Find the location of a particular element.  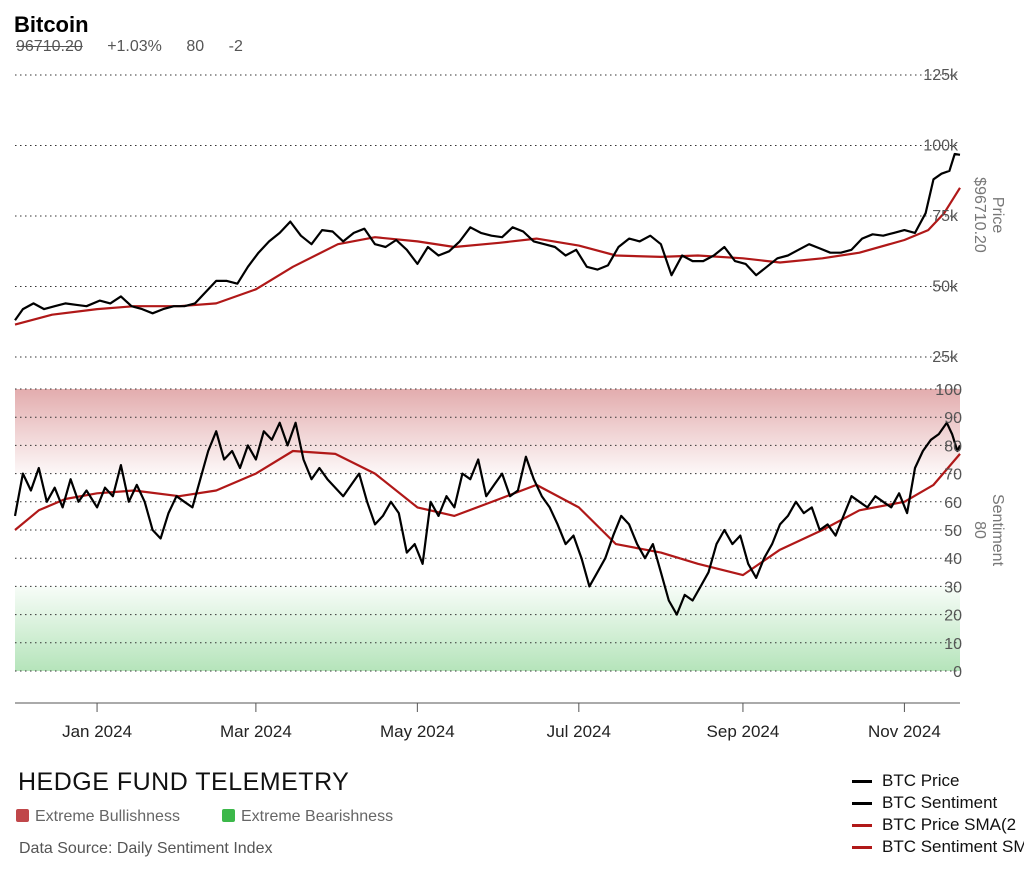

zone-key-bullish: Extreme Bullishness is located at coordinates (98, 817).